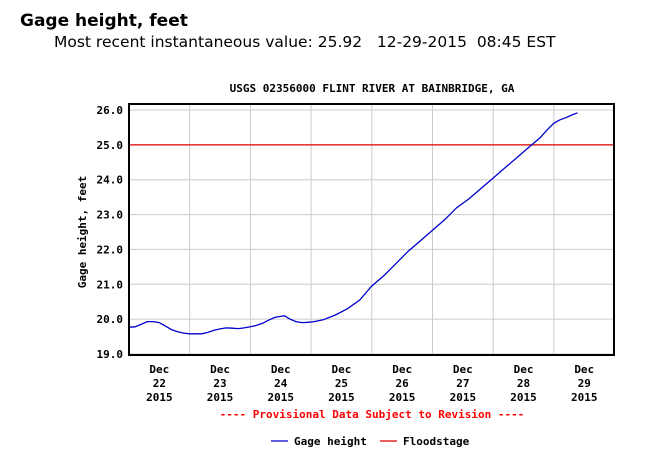 The width and height of the screenshot is (668, 456). I want to click on y-axis-label: Gage height, feet, so click(82, 232).